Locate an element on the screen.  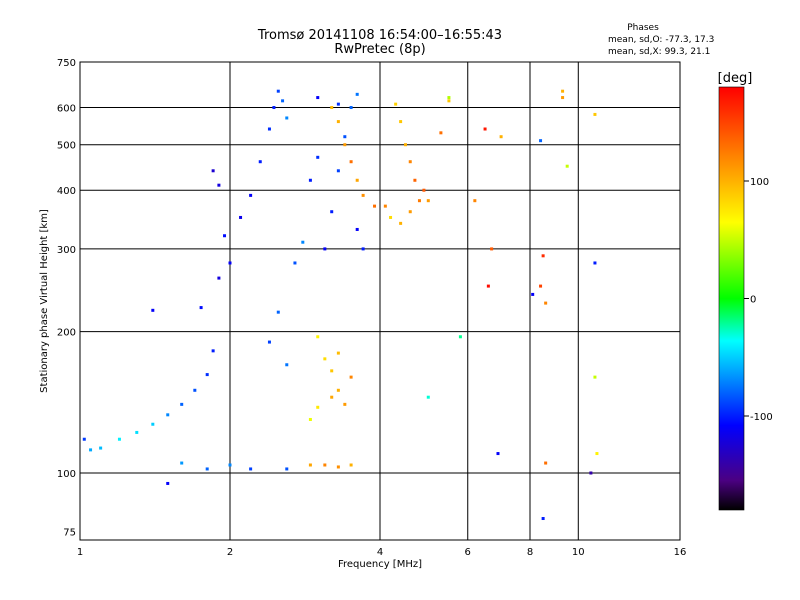
x-tick-label: 8 is located at coordinates (530, 552).